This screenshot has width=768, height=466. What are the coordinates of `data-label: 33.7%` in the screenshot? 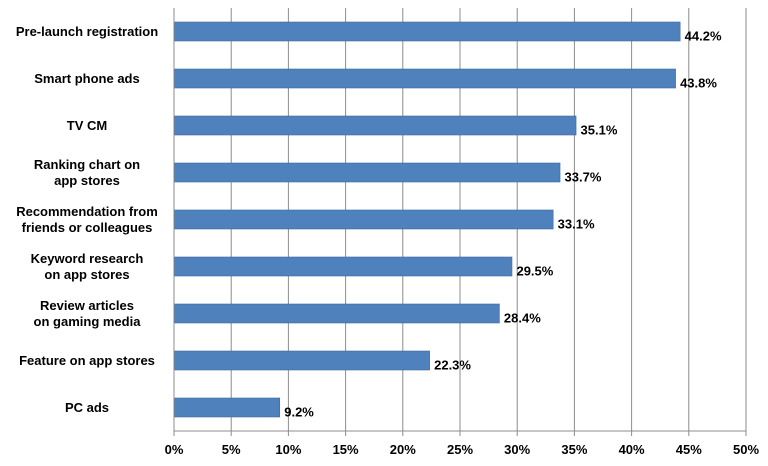 It's located at (583, 177).